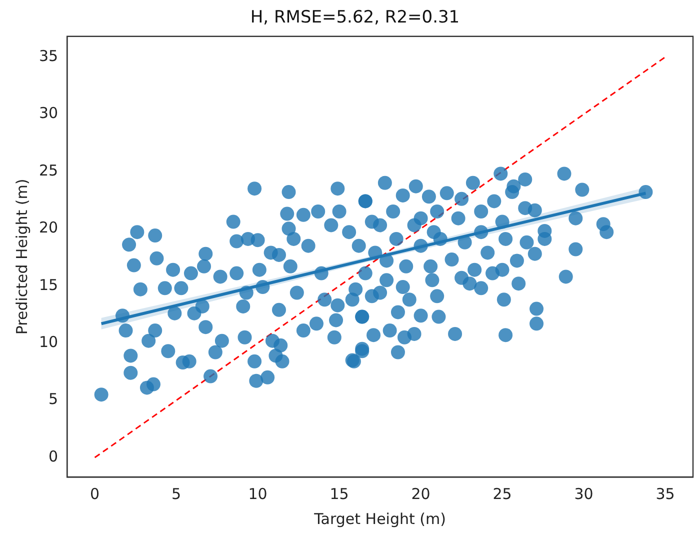 The width and height of the screenshot is (700, 539). Describe the element at coordinates (48, 170) in the screenshot. I see `y-tick-label: 25` at that location.